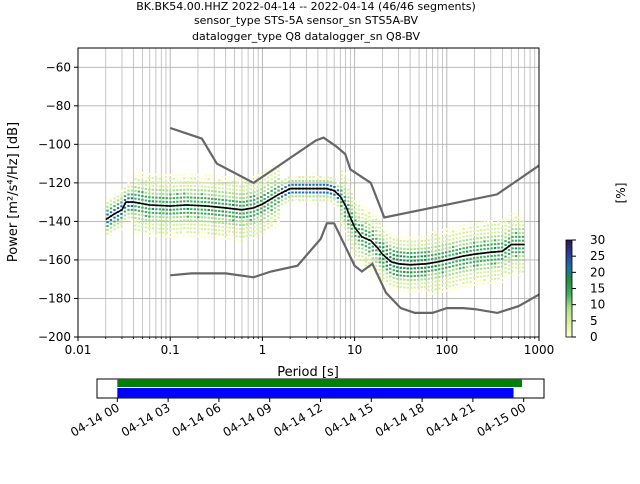 The width and height of the screenshot is (640, 484). I want to click on colorbar-tick-label: 5, so click(594, 321).